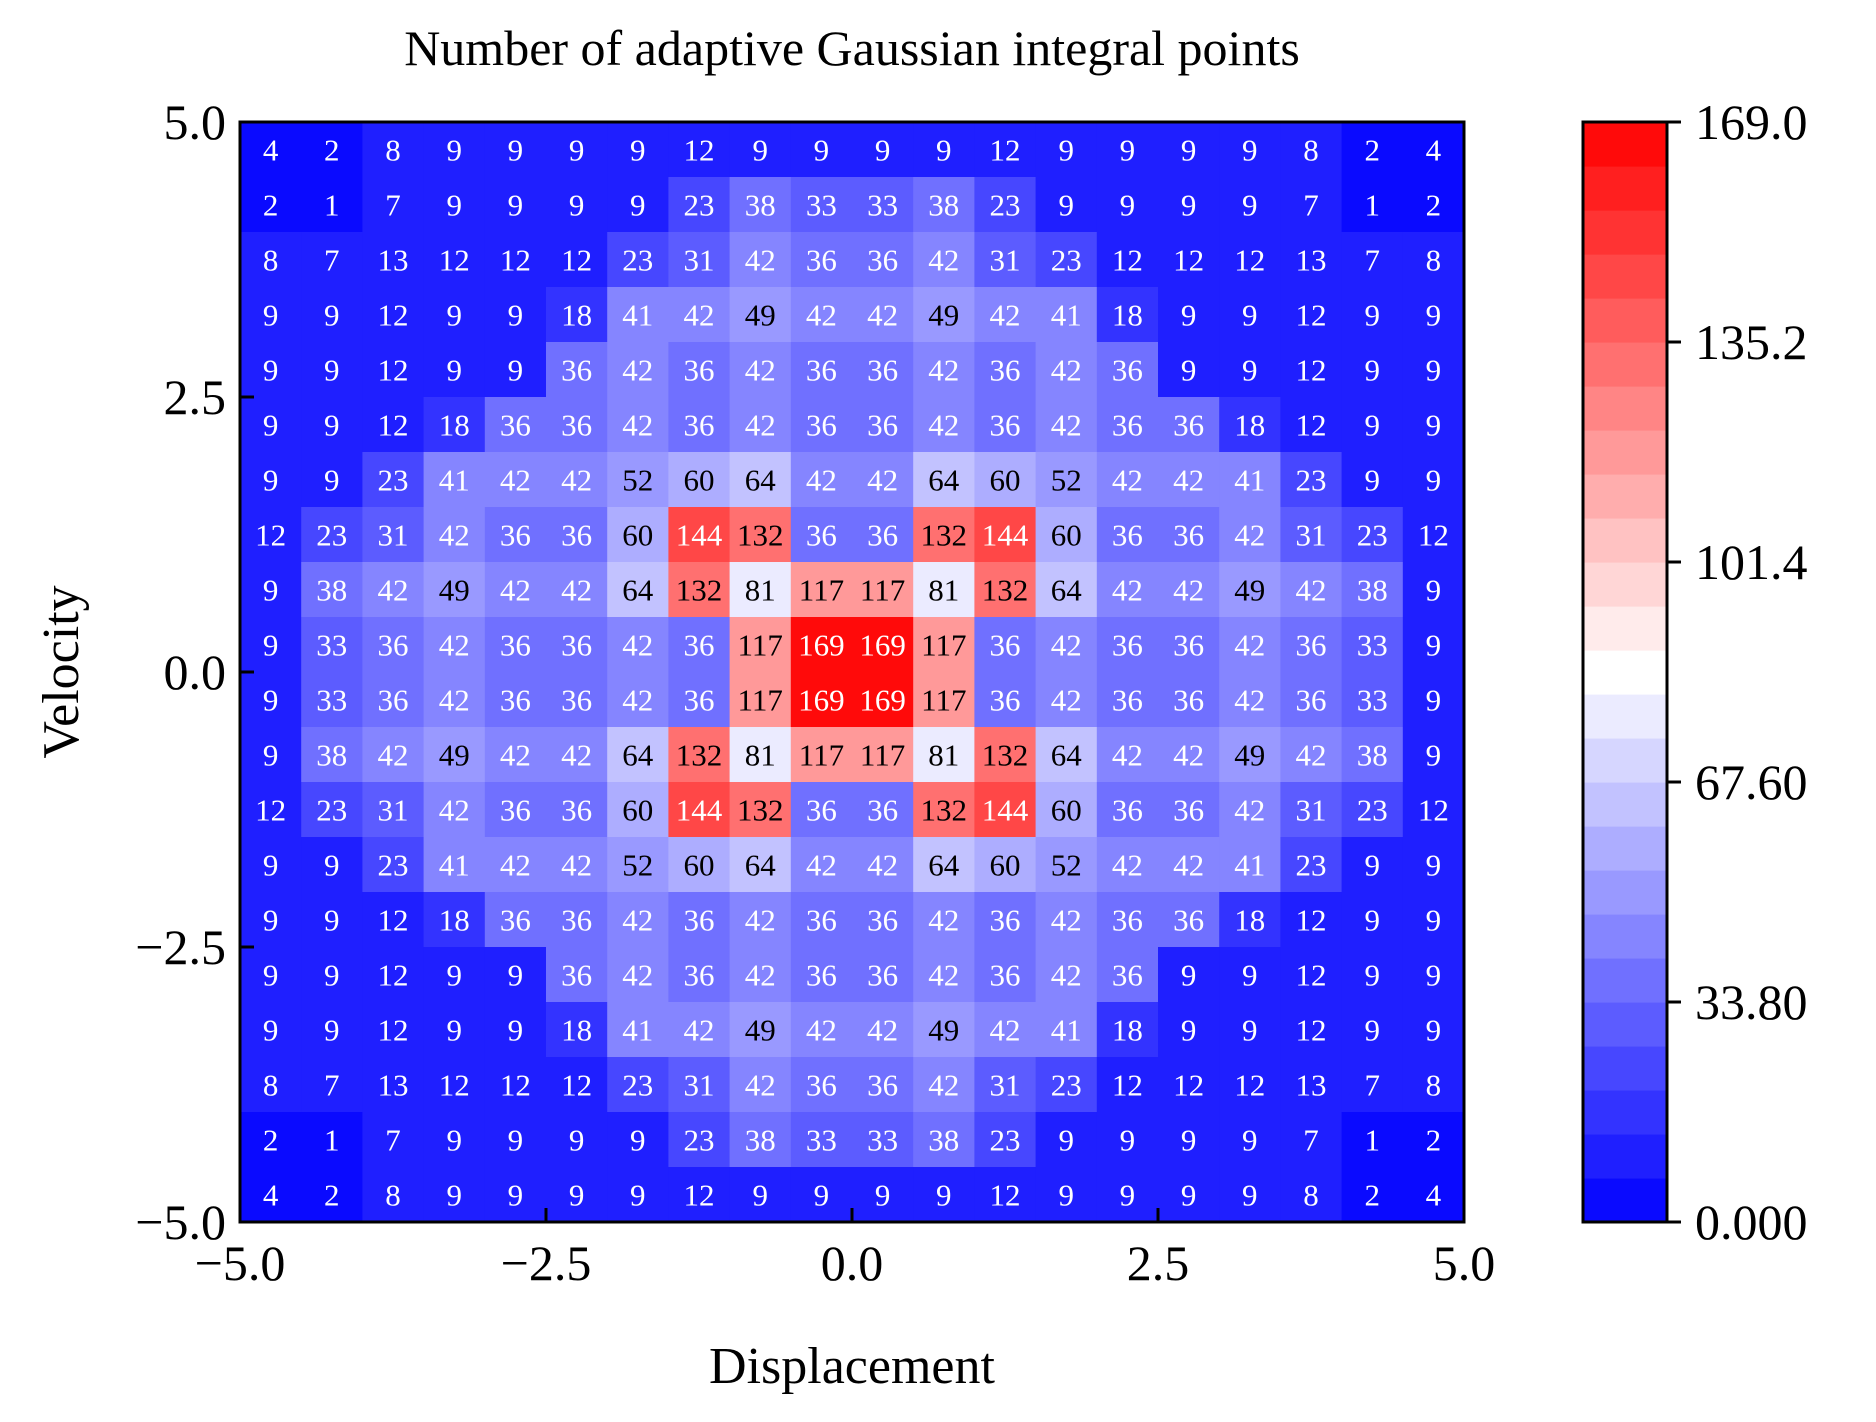 This screenshot has width=1876, height=1422. Describe the element at coordinates (637, 810) in the screenshot. I see `heatmap-cell-label: 60` at that location.